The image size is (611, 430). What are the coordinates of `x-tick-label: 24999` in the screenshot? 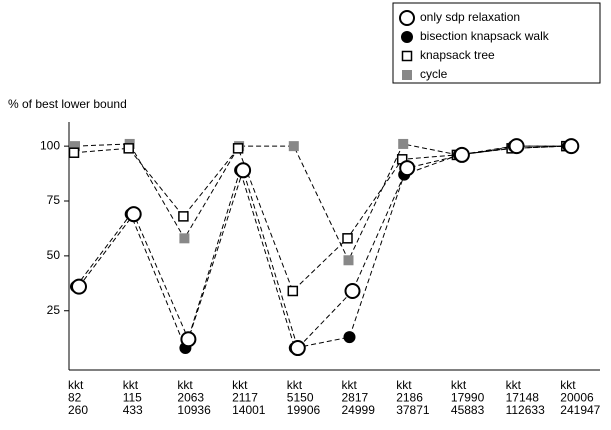 It's located at (359, 410).